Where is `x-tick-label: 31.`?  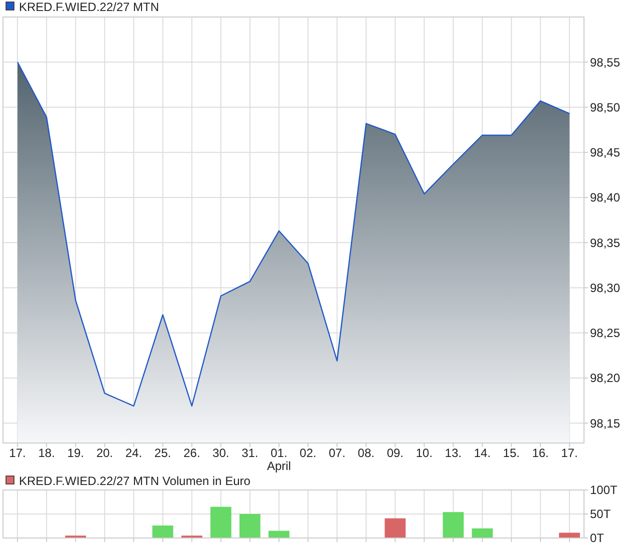 x-tick-label: 31. is located at coordinates (250, 453).